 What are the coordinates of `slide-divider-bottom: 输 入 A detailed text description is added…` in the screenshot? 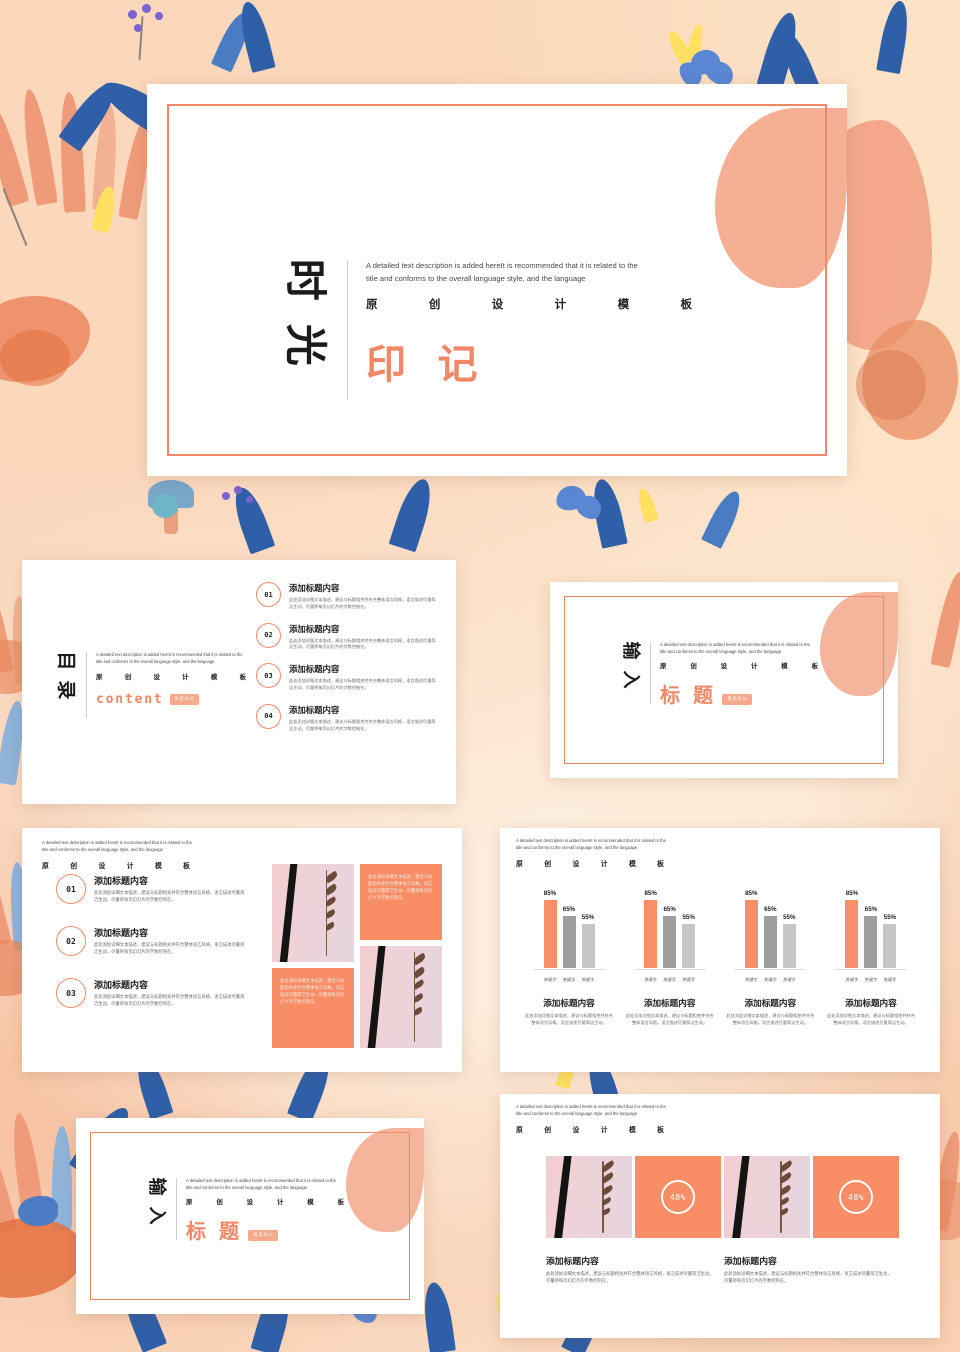 It's located at (250, 1216).